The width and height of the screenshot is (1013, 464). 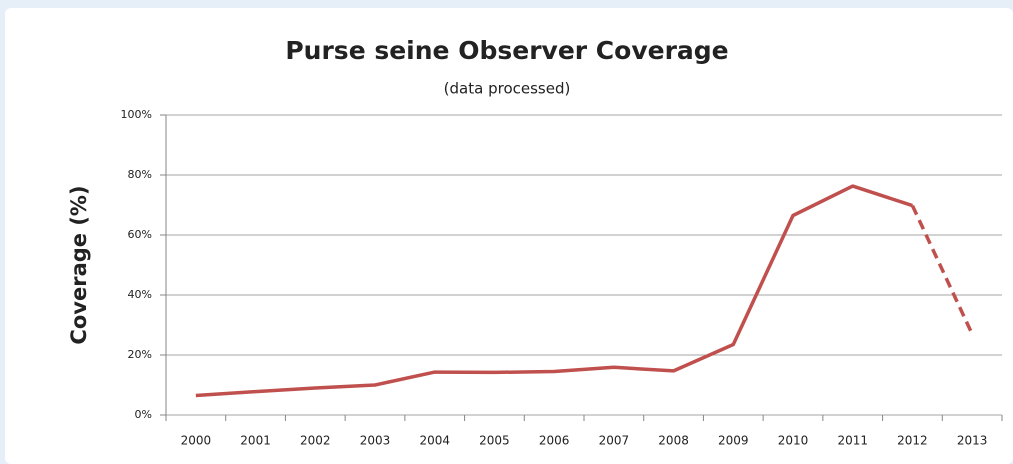 What do you see at coordinates (434, 441) in the screenshot?
I see `x-tick-label: 2004` at bounding box center [434, 441].